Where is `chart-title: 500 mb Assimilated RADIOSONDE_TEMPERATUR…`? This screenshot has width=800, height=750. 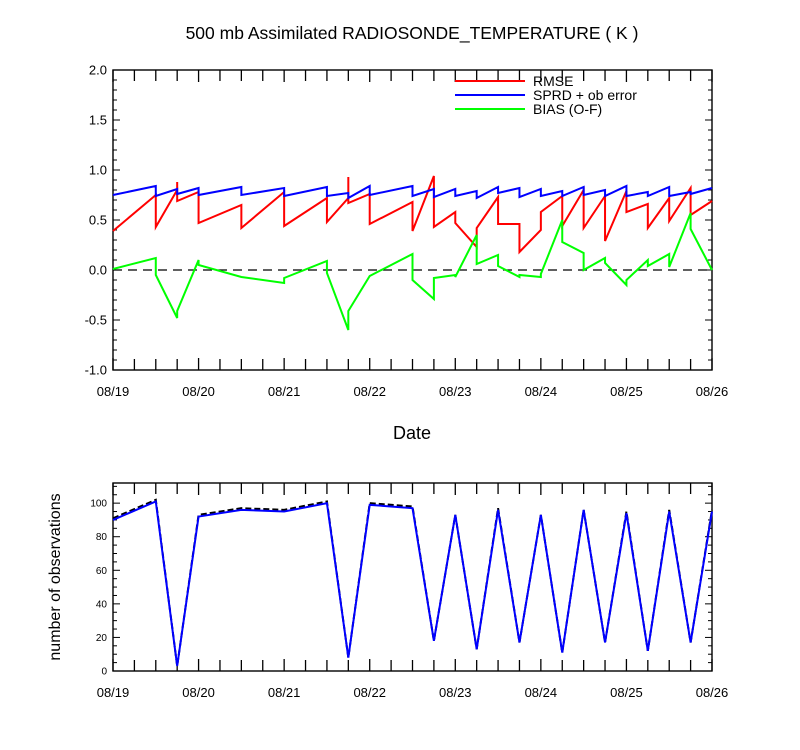 chart-title: 500 mb Assimilated RADIOSONDE_TEMPERATUR… is located at coordinates (412, 33).